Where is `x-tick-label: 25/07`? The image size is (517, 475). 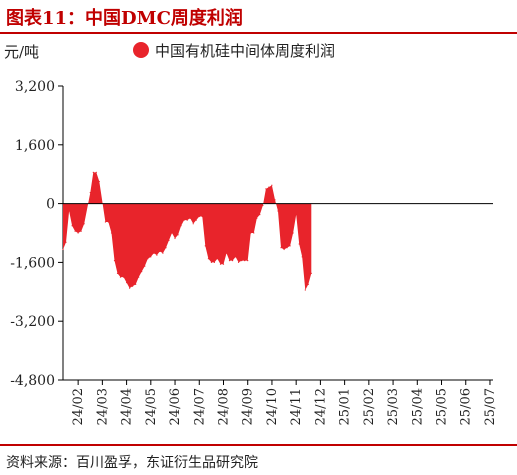 x-tick-label: 25/07 is located at coordinates (490, 406).